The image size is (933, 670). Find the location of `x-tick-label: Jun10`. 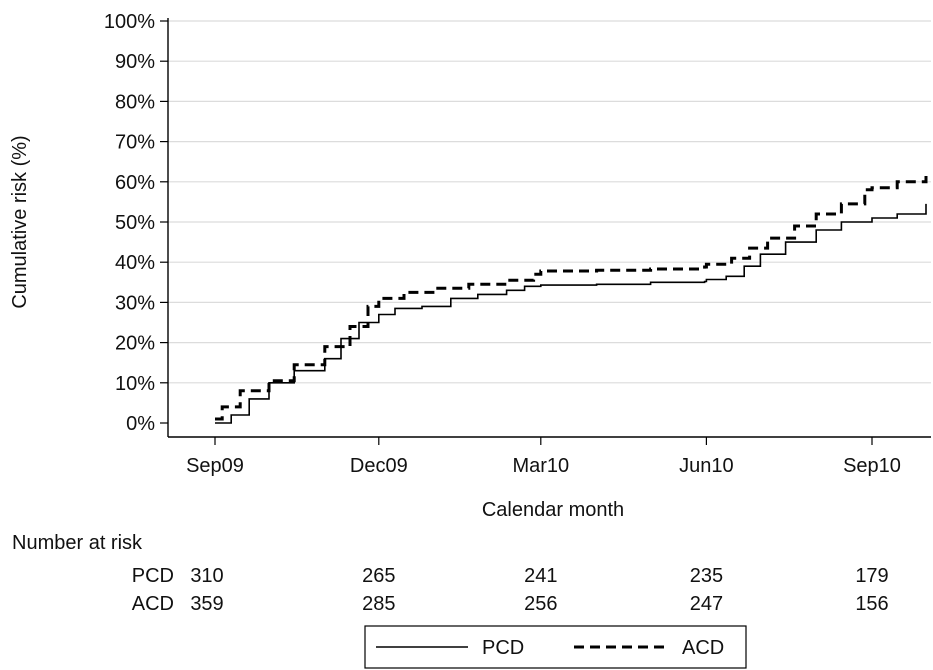

x-tick-label: Jun10 is located at coordinates (706, 466).